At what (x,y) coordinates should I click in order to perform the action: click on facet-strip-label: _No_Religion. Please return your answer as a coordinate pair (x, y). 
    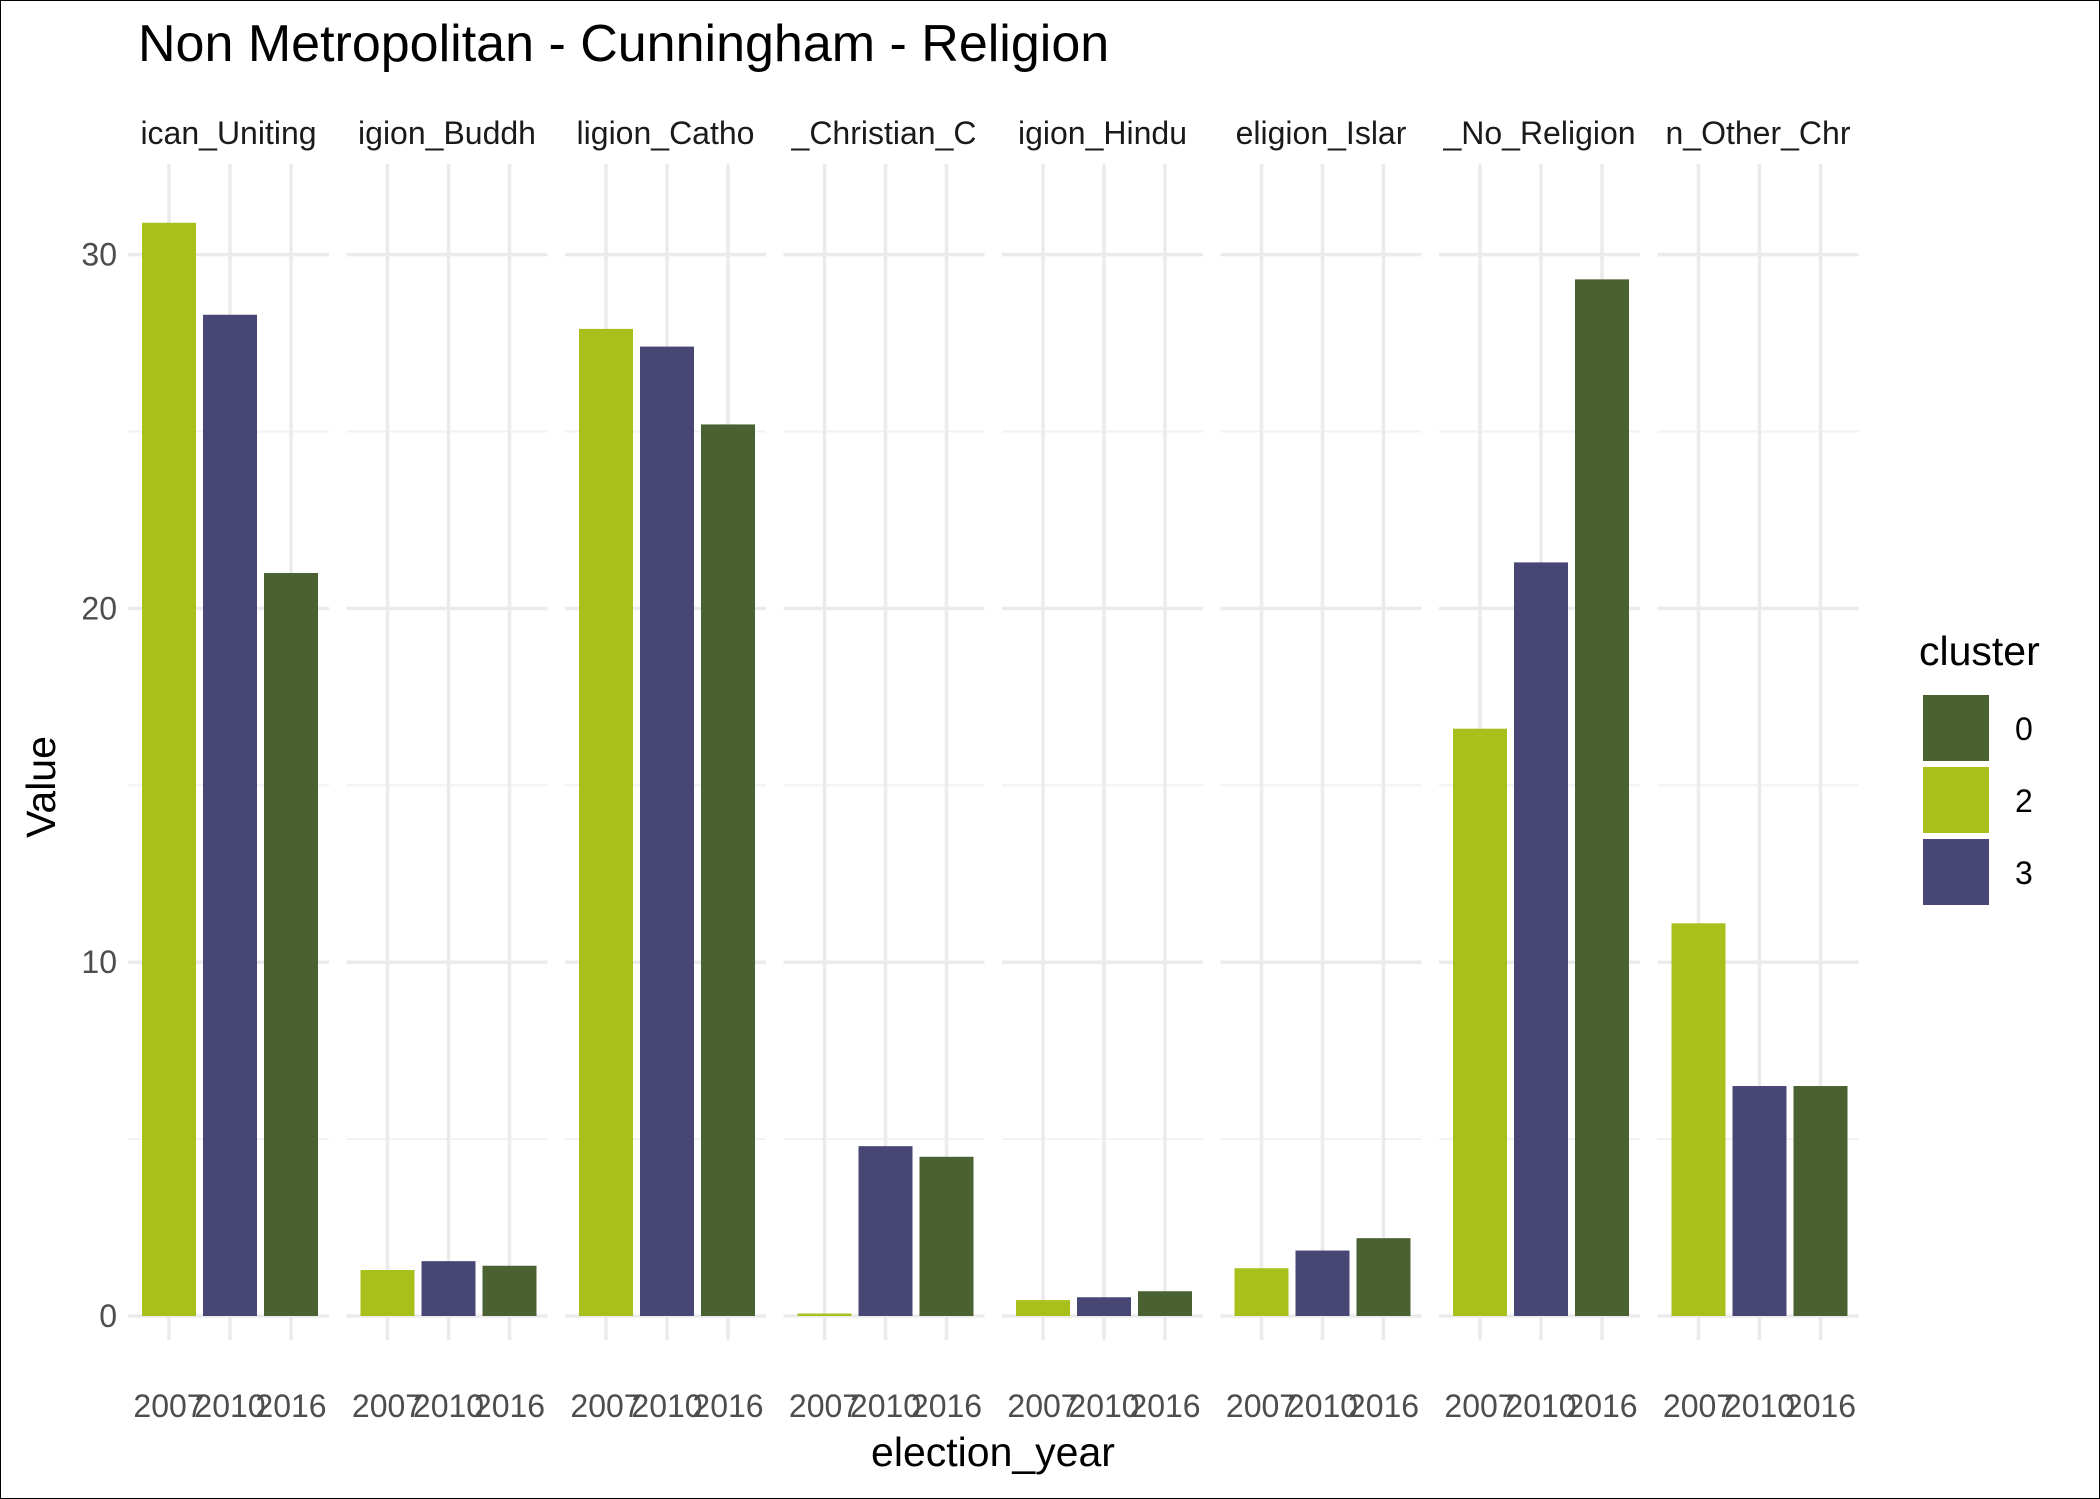
    Looking at the image, I should click on (1538, 133).